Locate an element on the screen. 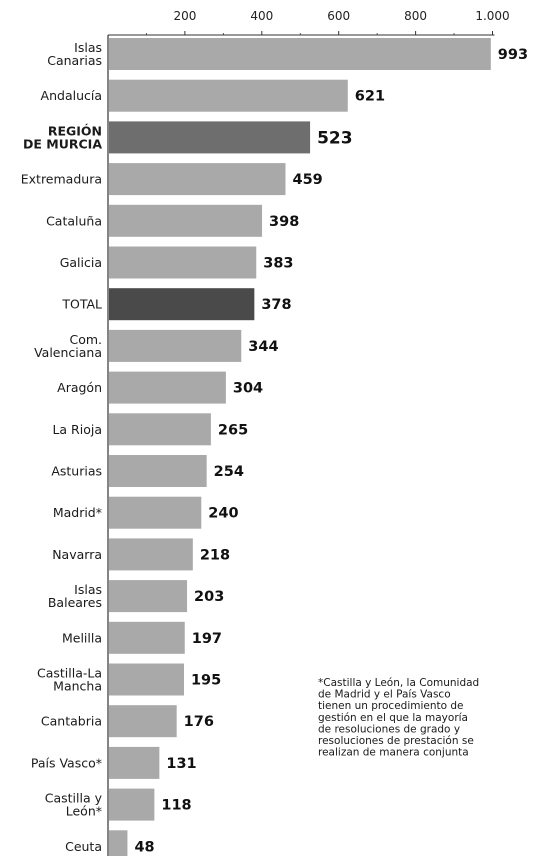  value-label-islas-canarias: 993 is located at coordinates (513, 55).